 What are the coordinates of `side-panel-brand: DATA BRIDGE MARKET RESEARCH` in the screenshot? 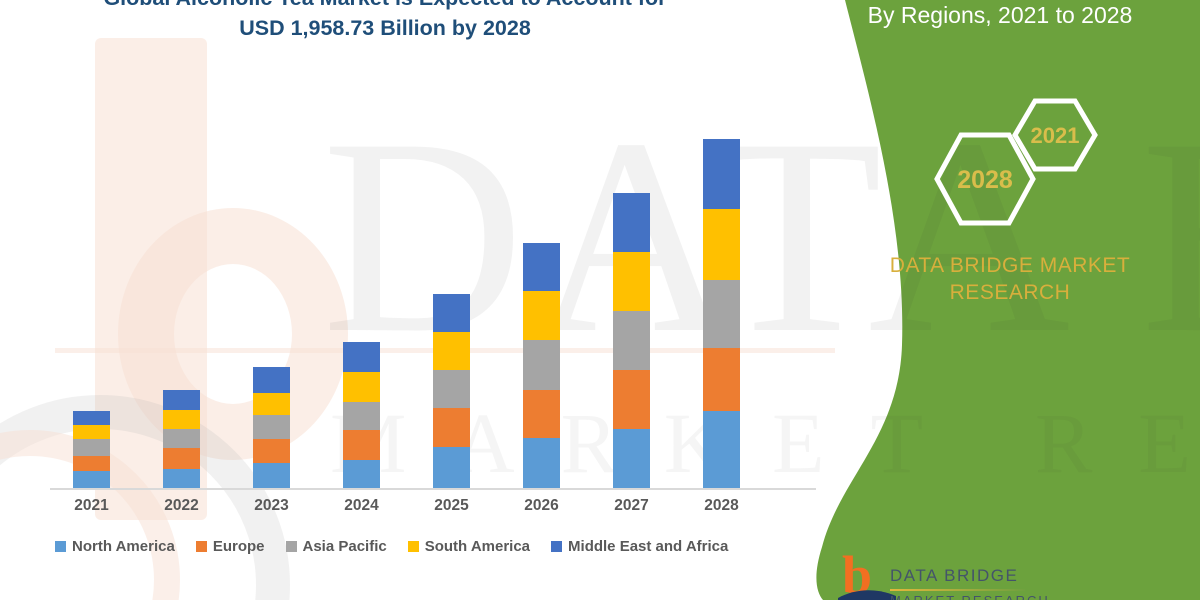 It's located at (1010, 279).